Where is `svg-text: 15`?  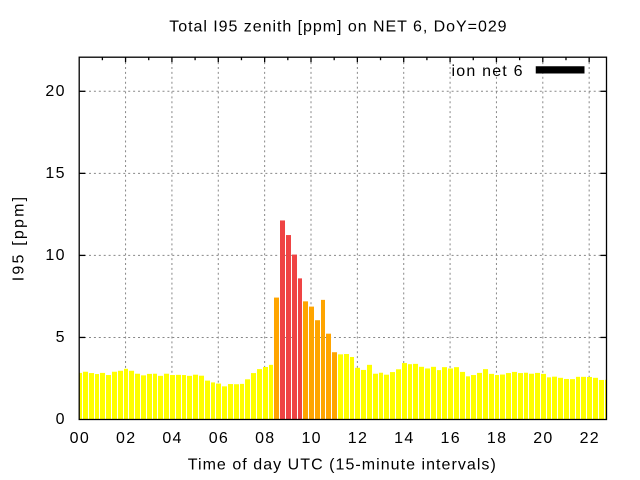 svg-text: 15 is located at coordinates (55, 173).